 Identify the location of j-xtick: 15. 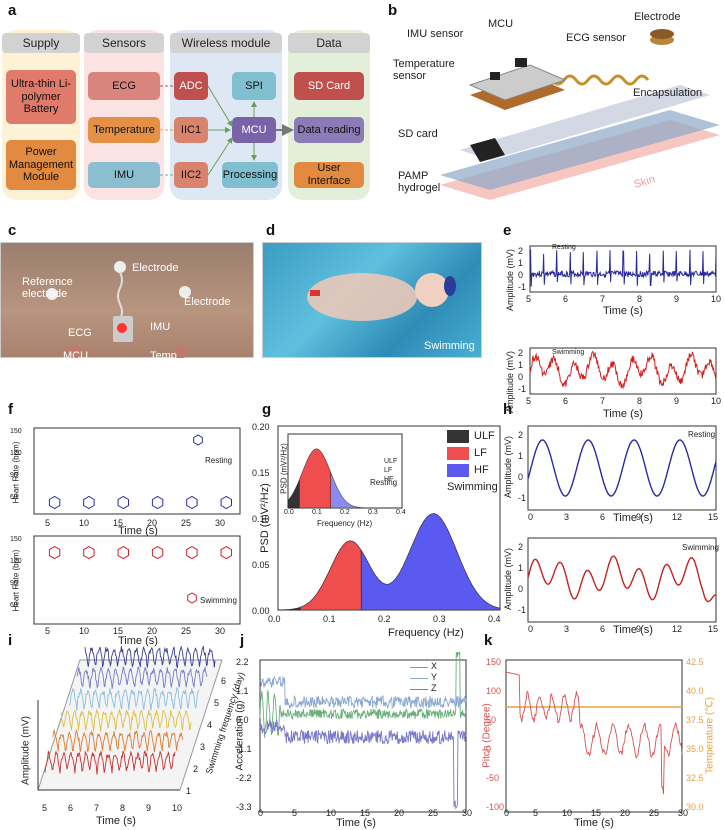
(365, 813).